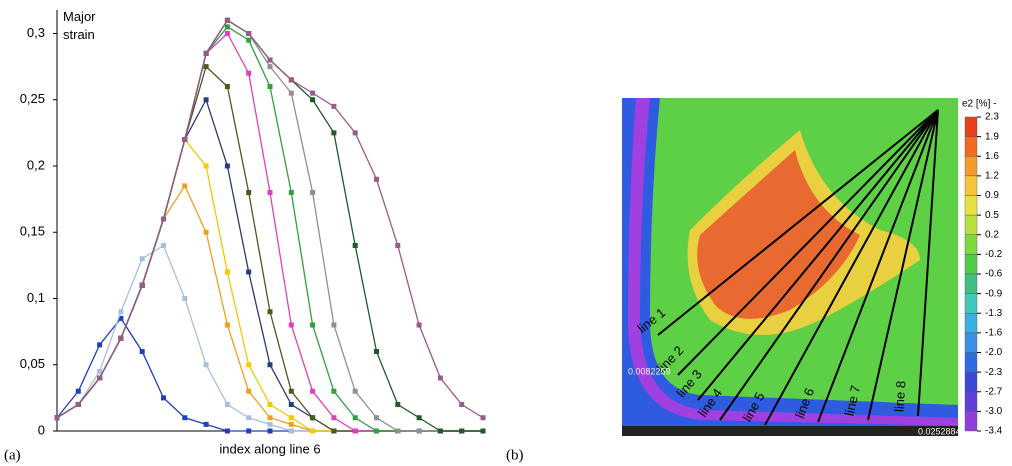  What do you see at coordinates (992, 176) in the screenshot?
I see `colorbar-tick-label: 1.2` at bounding box center [992, 176].